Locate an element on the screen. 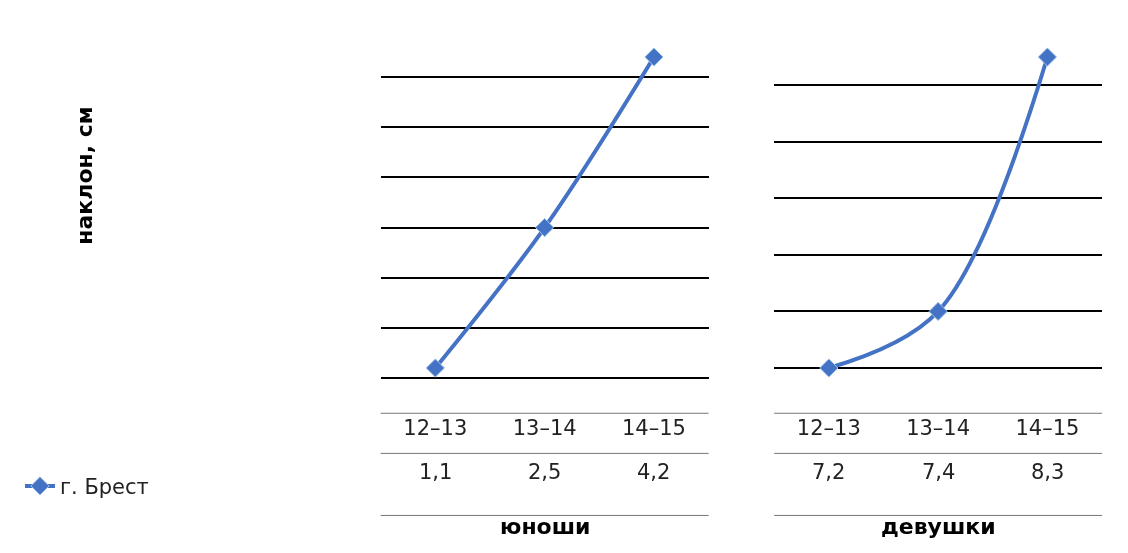  data-label: 4,2 is located at coordinates (654, 472).